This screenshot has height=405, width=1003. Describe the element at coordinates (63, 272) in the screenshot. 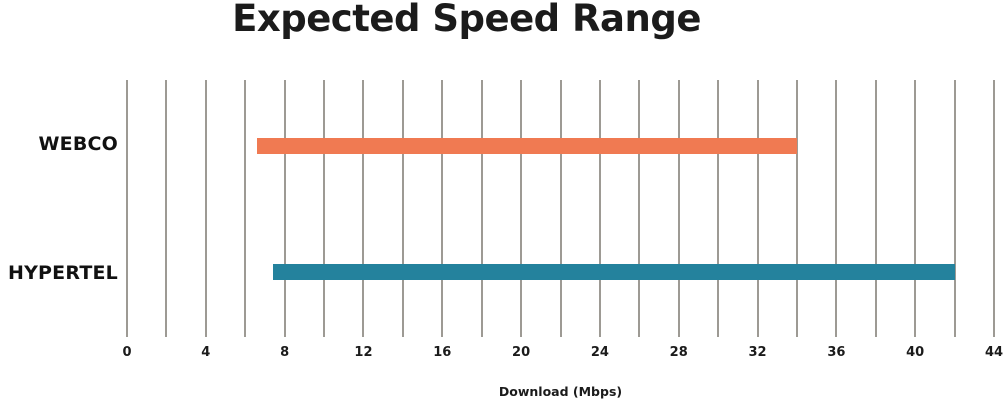

I see `category-label-hypertel: HYPERTEL` at that location.